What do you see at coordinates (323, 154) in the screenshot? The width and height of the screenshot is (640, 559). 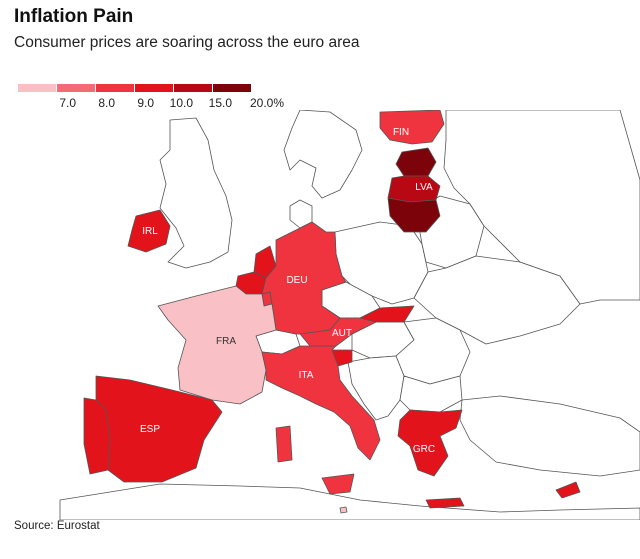 I see `scandinavia` at bounding box center [323, 154].